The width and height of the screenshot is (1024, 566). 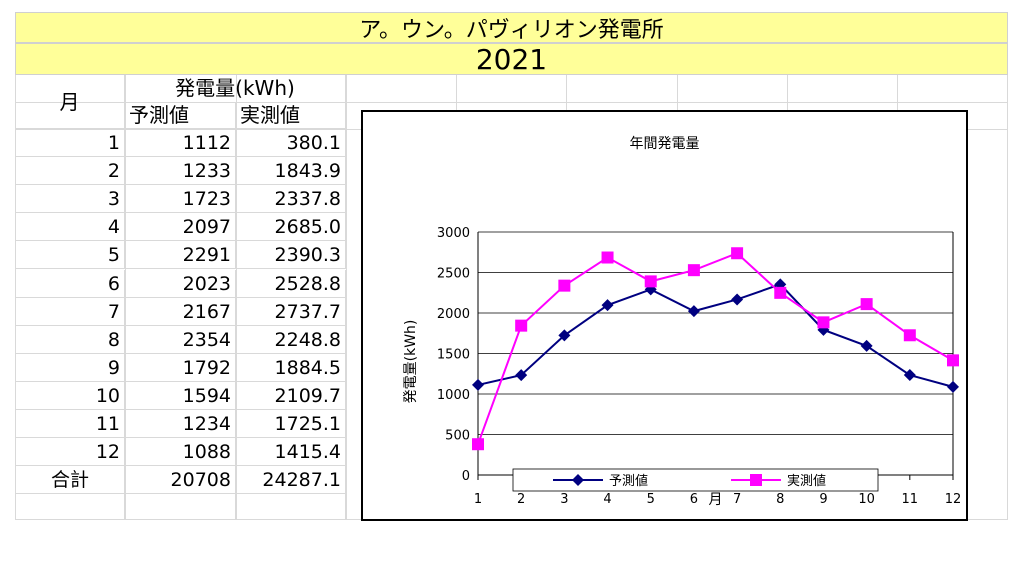 What do you see at coordinates (291, 339) in the screenshot?
I see `table-cell-actual: 2248.8` at bounding box center [291, 339].